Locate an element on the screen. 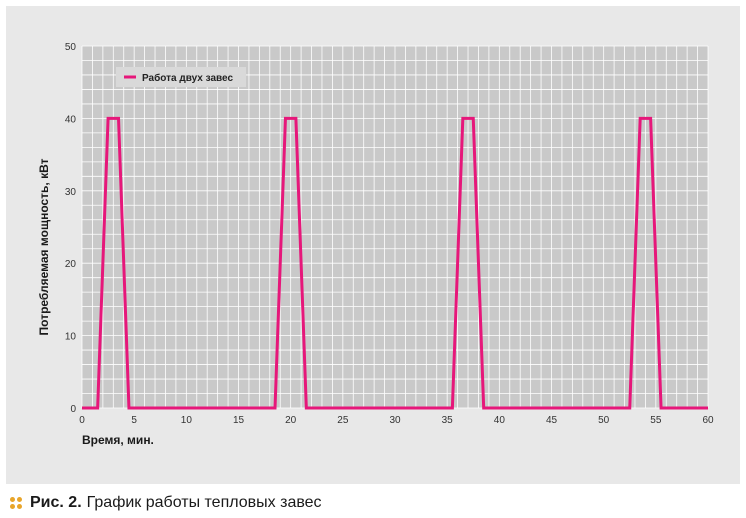 This screenshot has width=746, height=518. y-tick-label: 10 is located at coordinates (71, 337).